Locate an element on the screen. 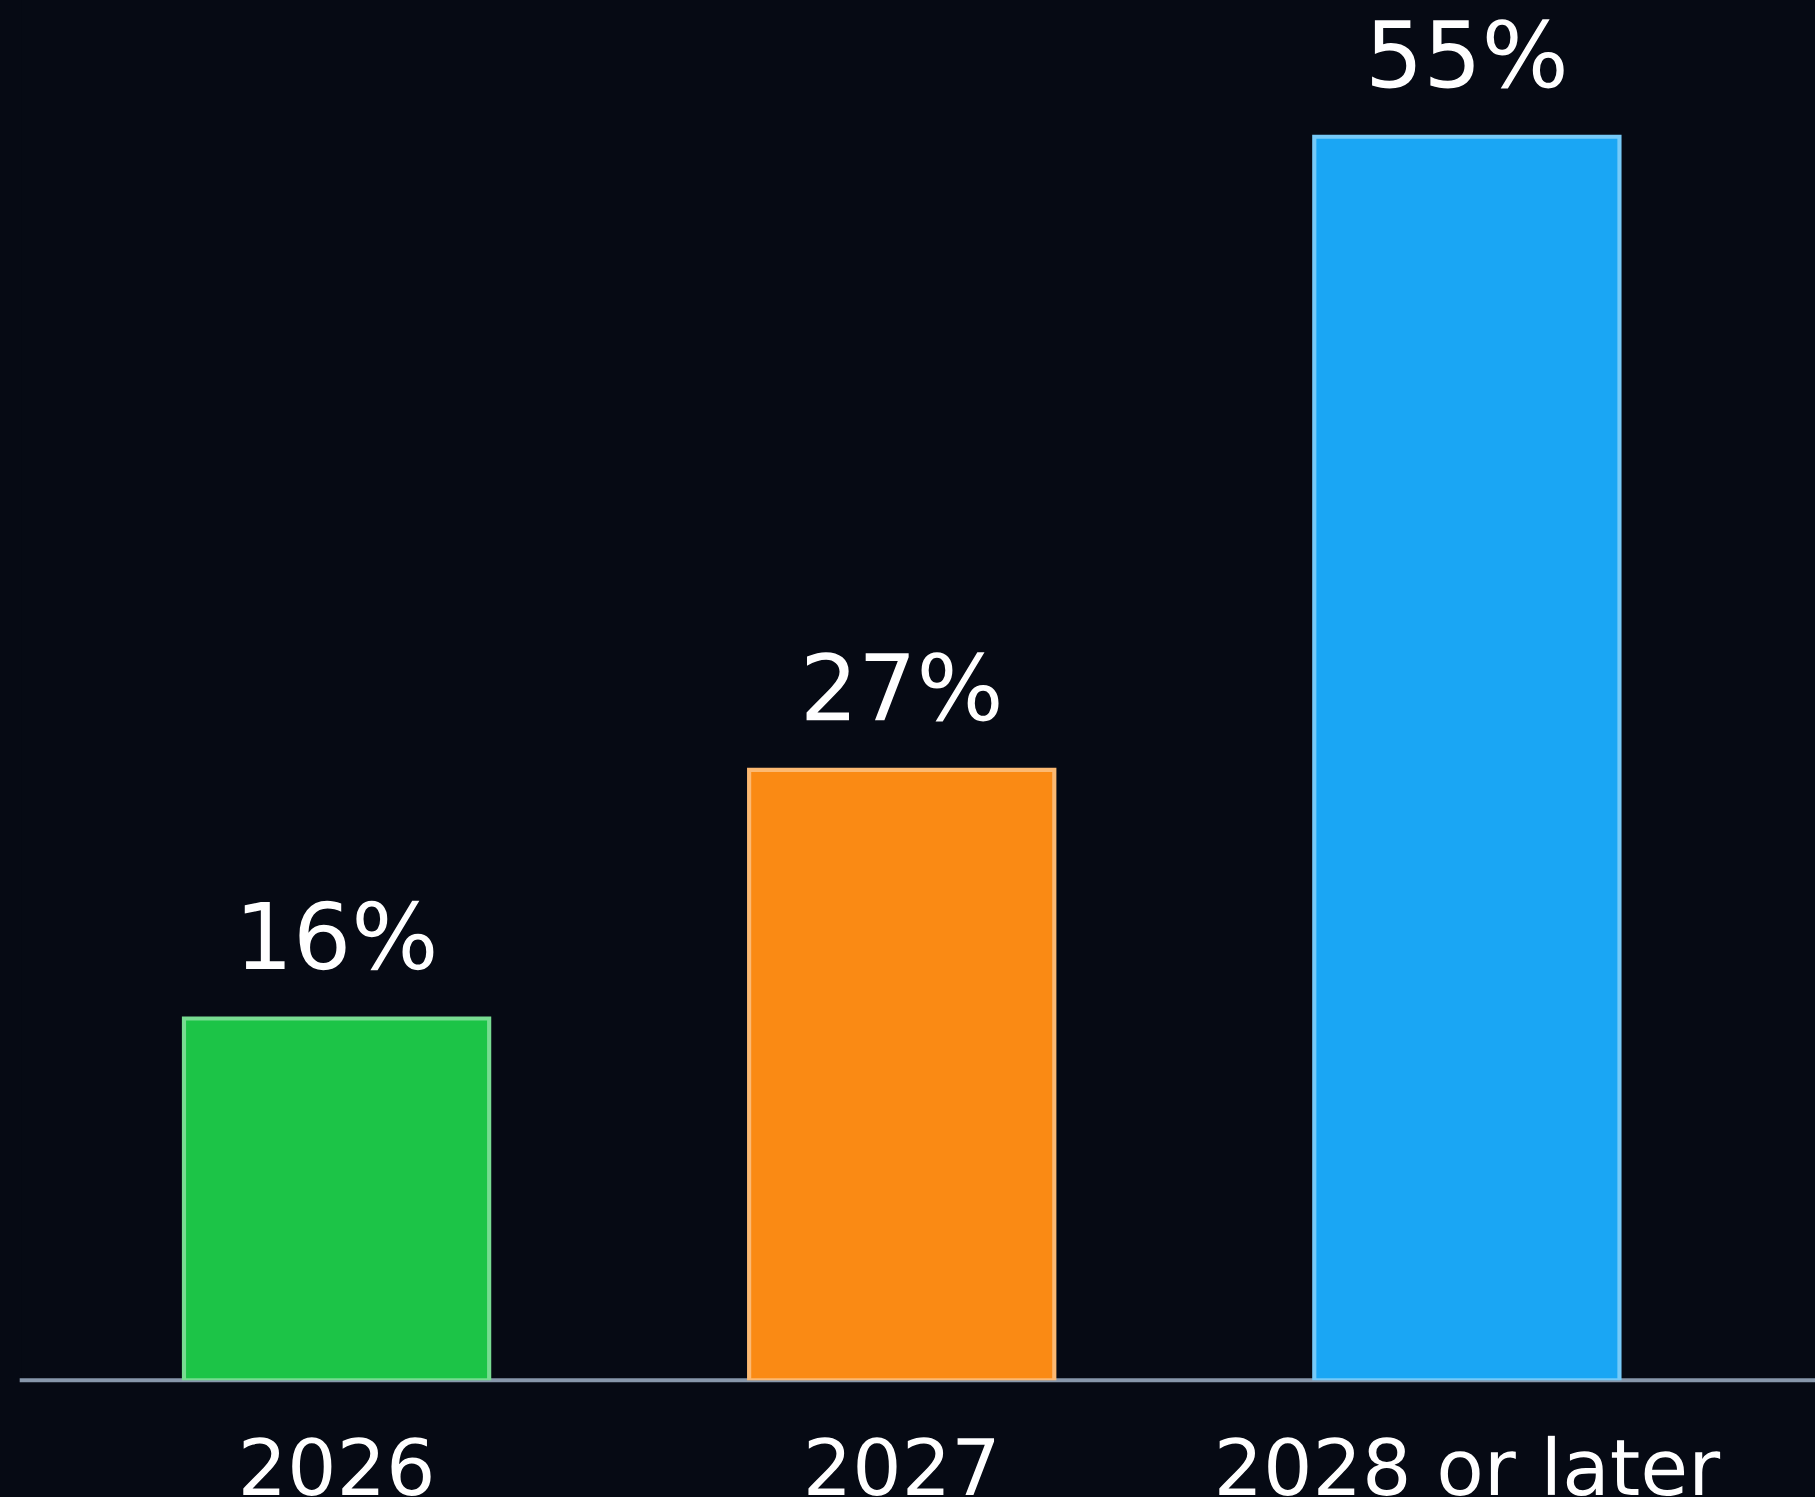 This screenshot has width=1815, height=1497. x-tick-label: 2027 is located at coordinates (901, 1466).